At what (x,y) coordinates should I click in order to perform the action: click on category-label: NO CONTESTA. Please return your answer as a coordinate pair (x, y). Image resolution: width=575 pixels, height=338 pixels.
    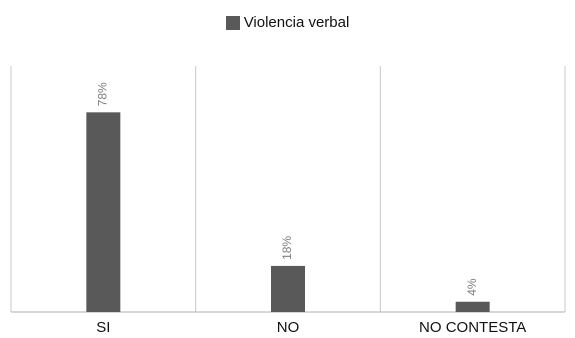
    Looking at the image, I should click on (472, 327).